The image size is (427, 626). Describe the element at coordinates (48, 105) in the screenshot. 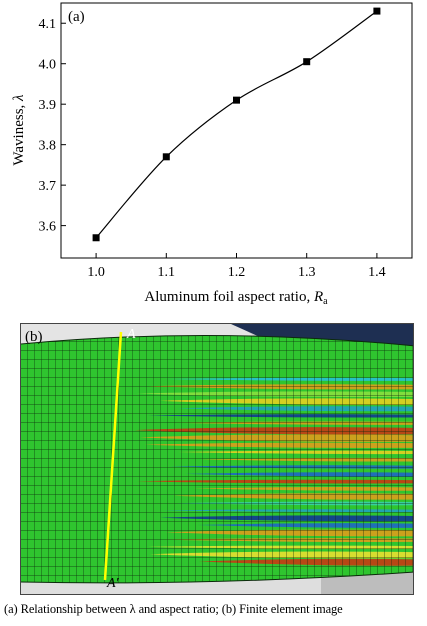

I see `y-tick-label: 3.9` at that location.